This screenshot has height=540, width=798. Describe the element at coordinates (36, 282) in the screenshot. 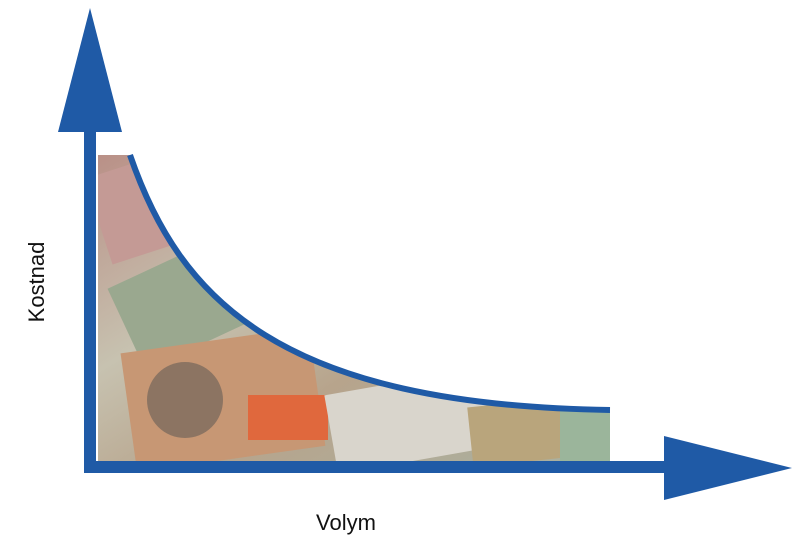

I see `y-axis-label: Kostnad` at that location.